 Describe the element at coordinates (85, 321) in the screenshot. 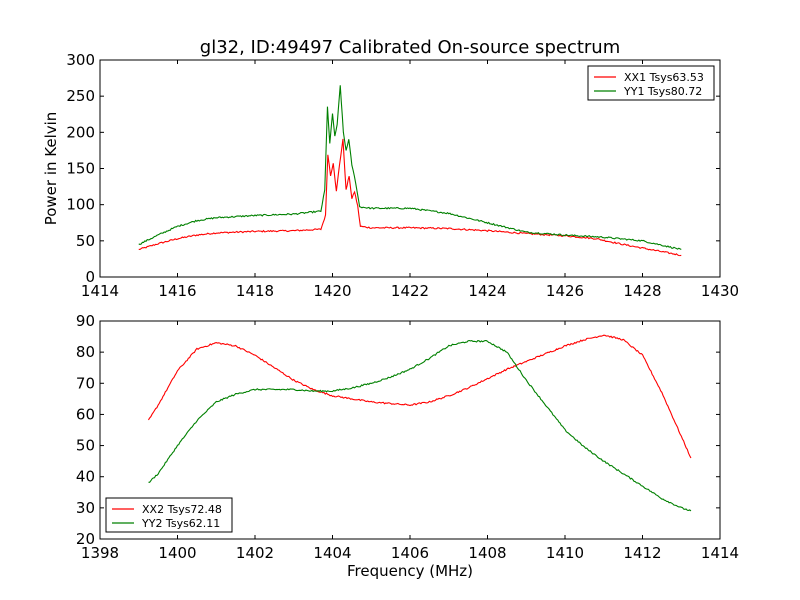

I see `y-tick-label: 90` at that location.